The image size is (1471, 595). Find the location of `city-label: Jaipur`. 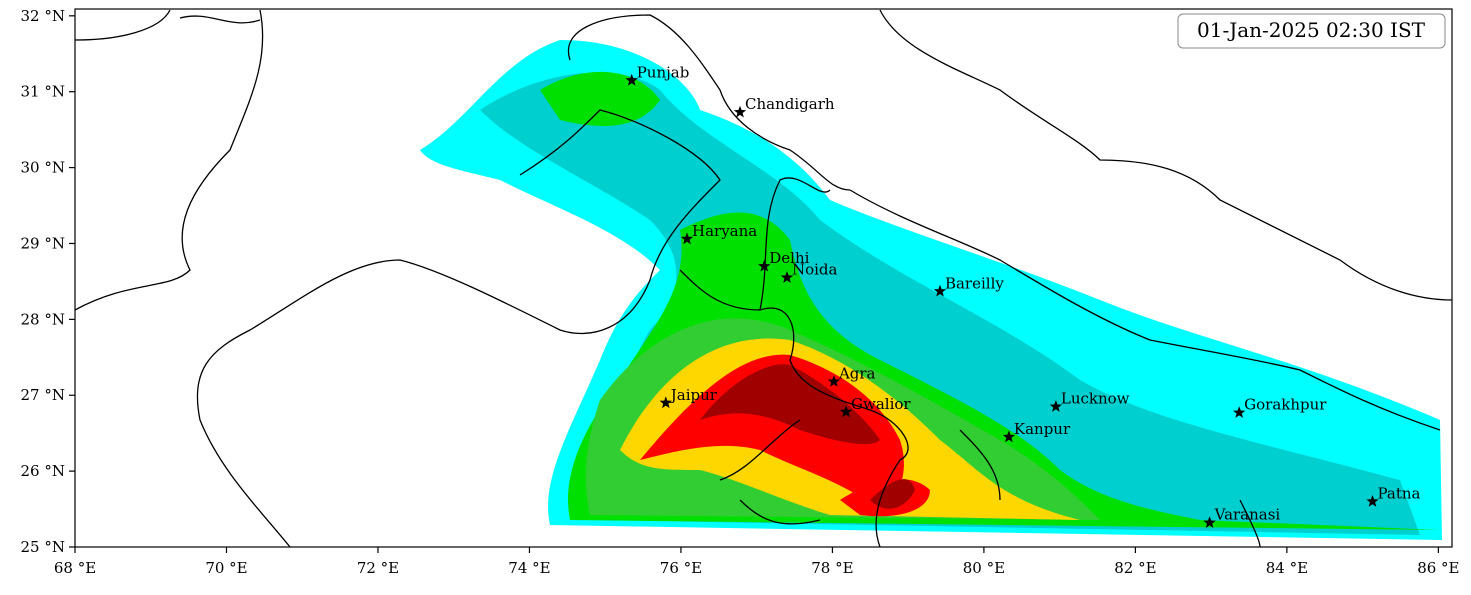

city-label: Jaipur is located at coordinates (693, 395).